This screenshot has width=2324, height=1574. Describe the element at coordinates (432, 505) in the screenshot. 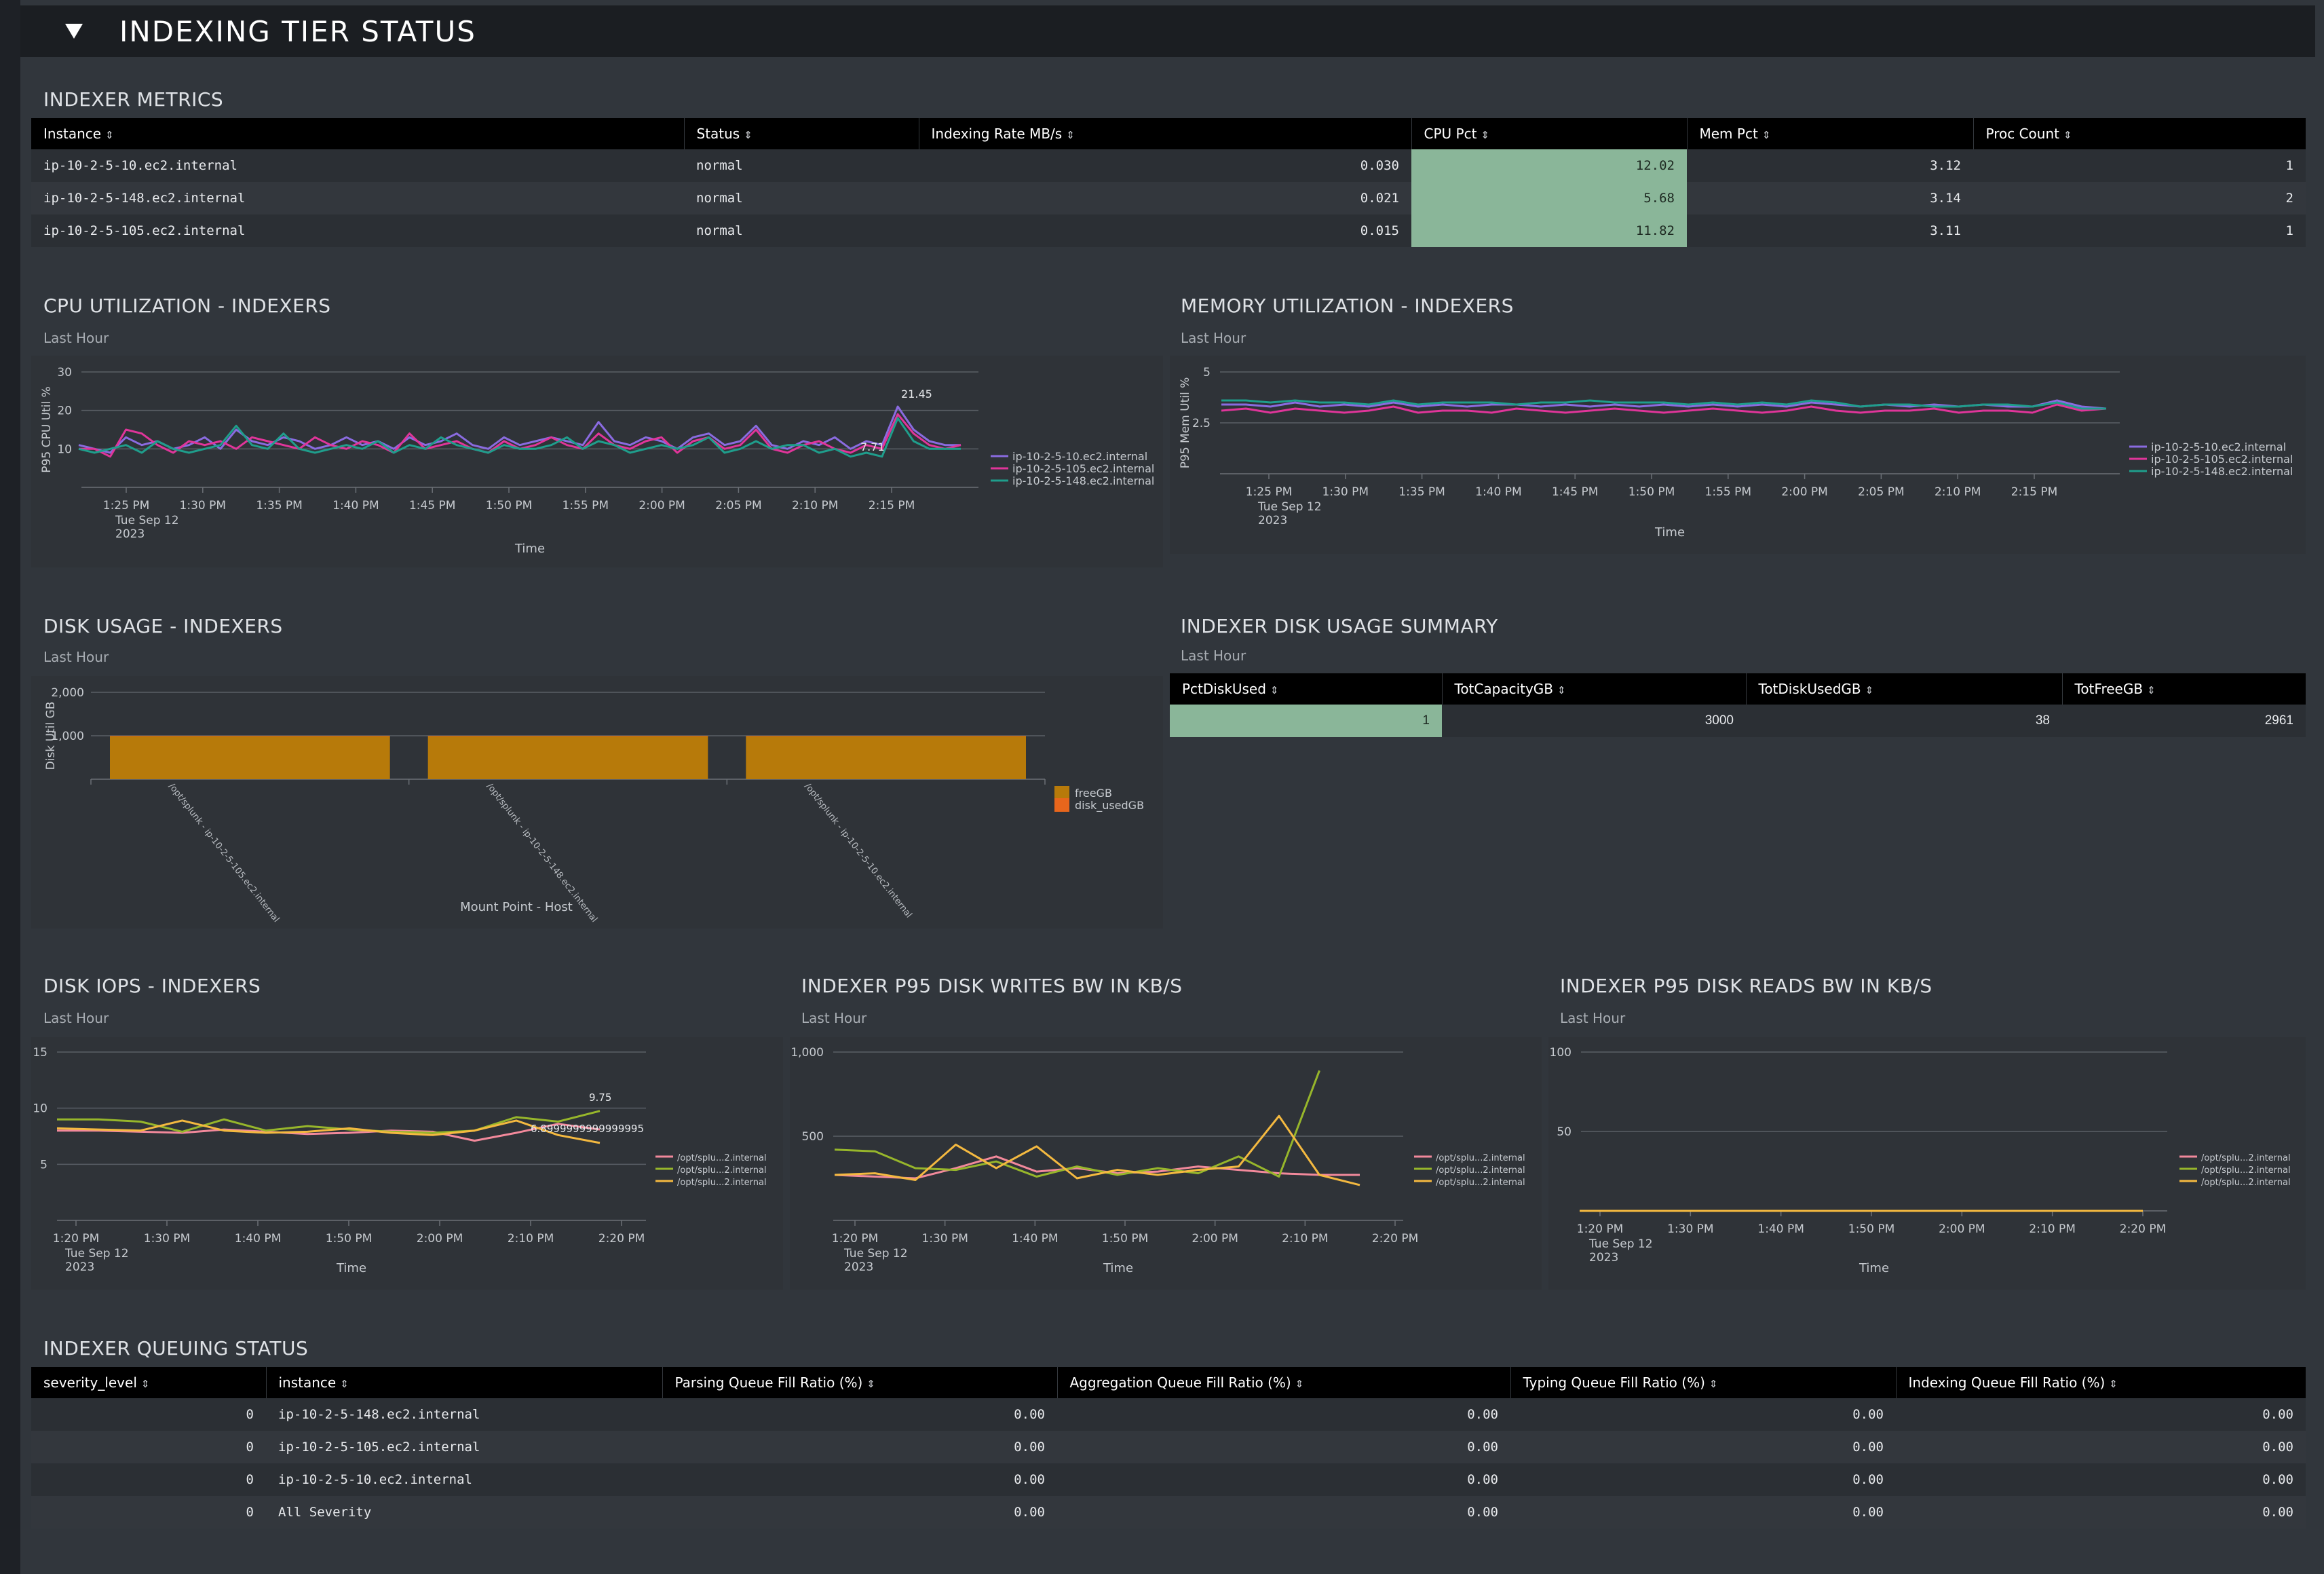

I see `x-tick-label: 1:45 PM` at that location.